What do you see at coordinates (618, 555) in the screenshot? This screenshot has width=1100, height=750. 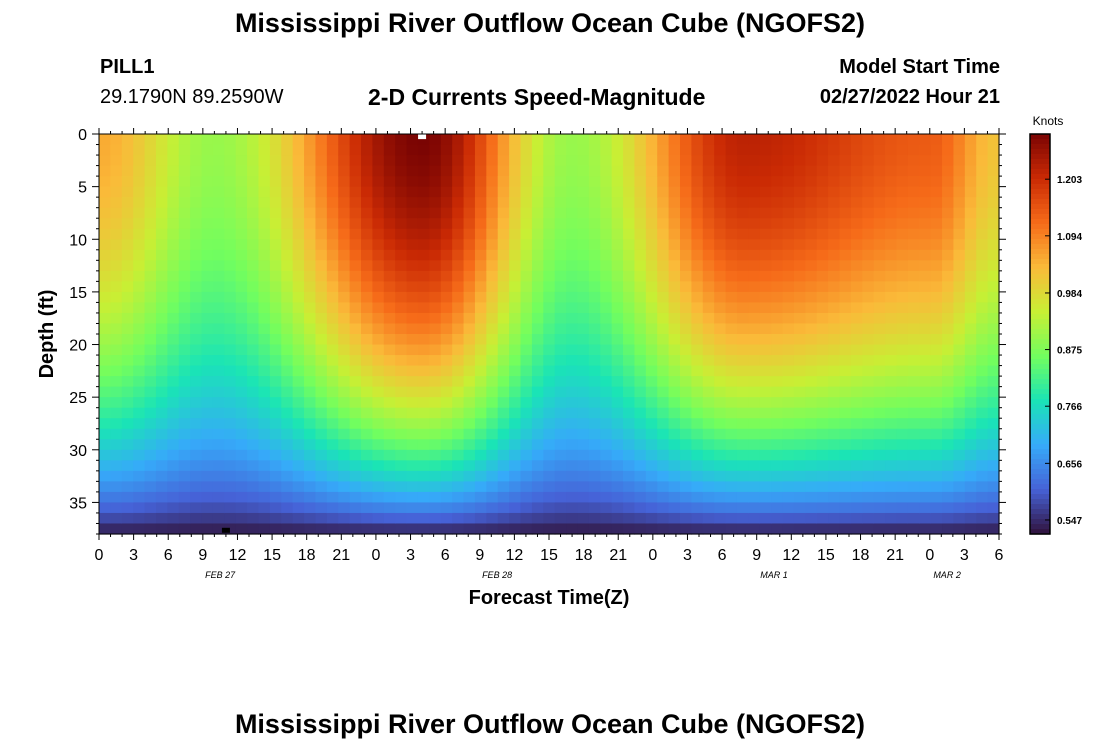 I see `x-tick-label: 21` at bounding box center [618, 555].